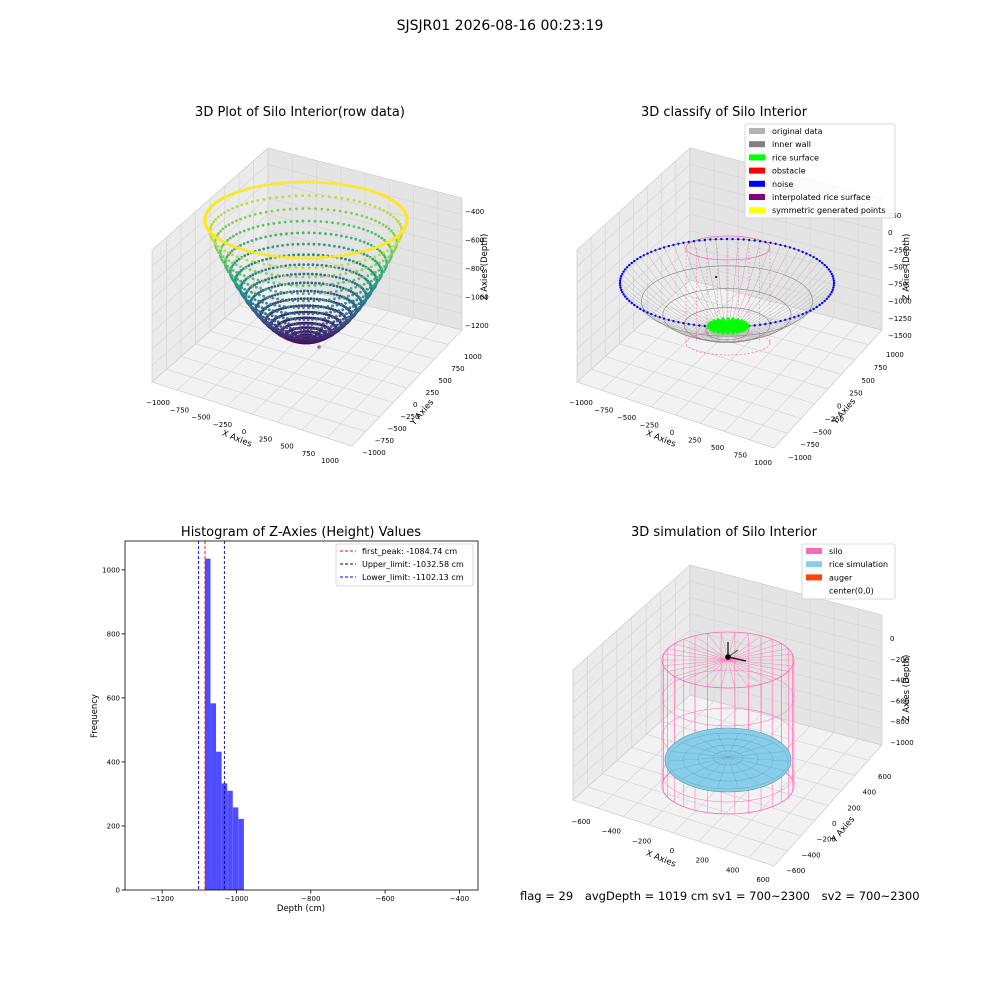 This screenshot has height=1000, width=1000. Describe the element at coordinates (844, 411) in the screenshot. I see `y-axis-label: Y Axies` at that location.